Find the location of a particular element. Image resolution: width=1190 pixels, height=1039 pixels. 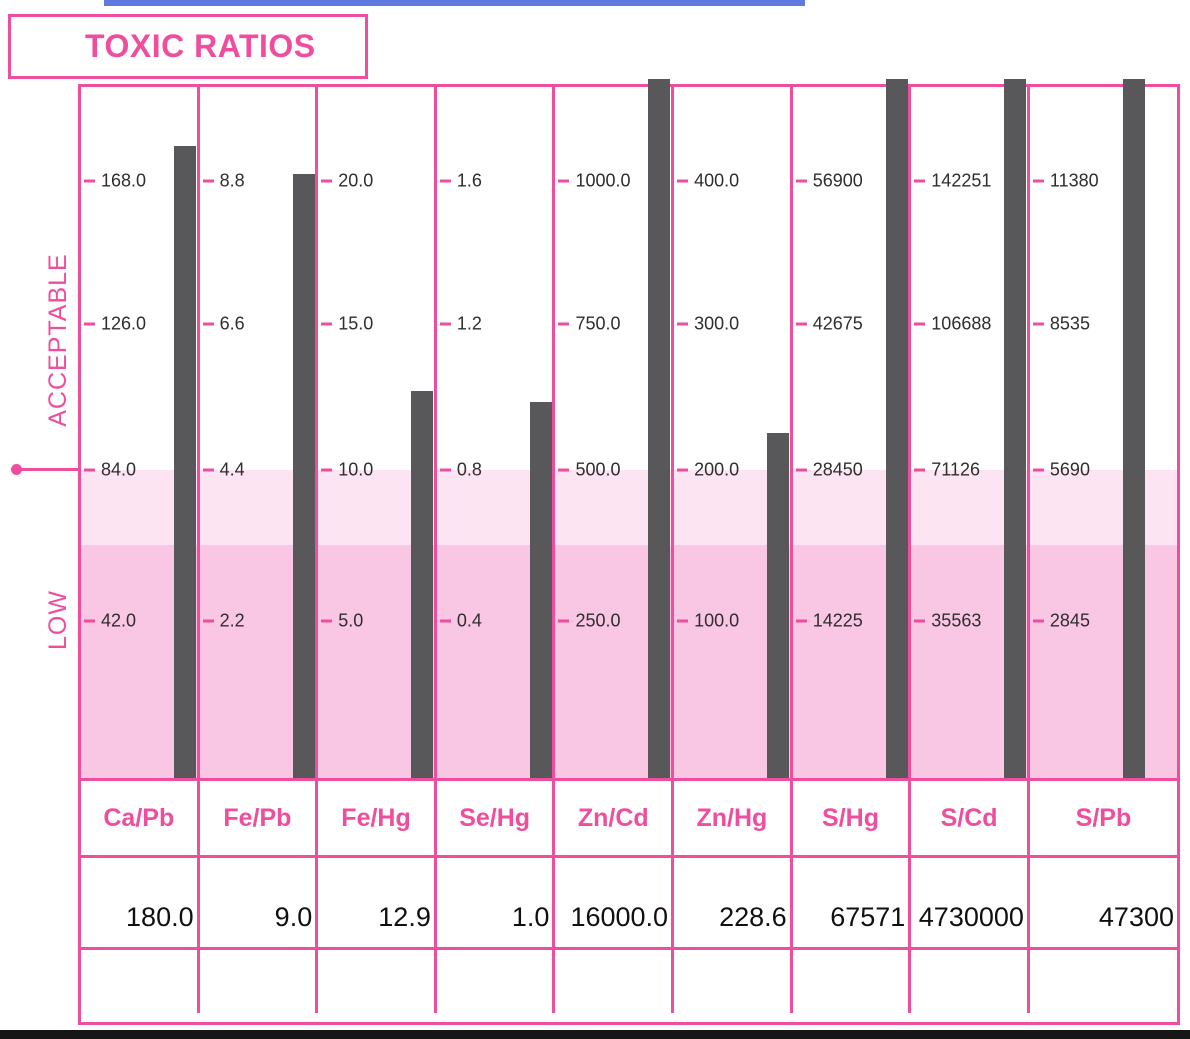

ratio-value-cell: 1.0 is located at coordinates (496, 902).